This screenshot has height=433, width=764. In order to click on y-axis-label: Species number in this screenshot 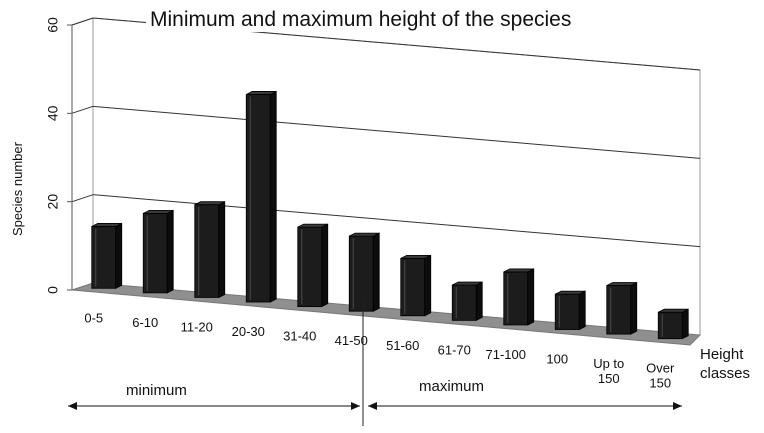, I will do `click(17, 189)`.